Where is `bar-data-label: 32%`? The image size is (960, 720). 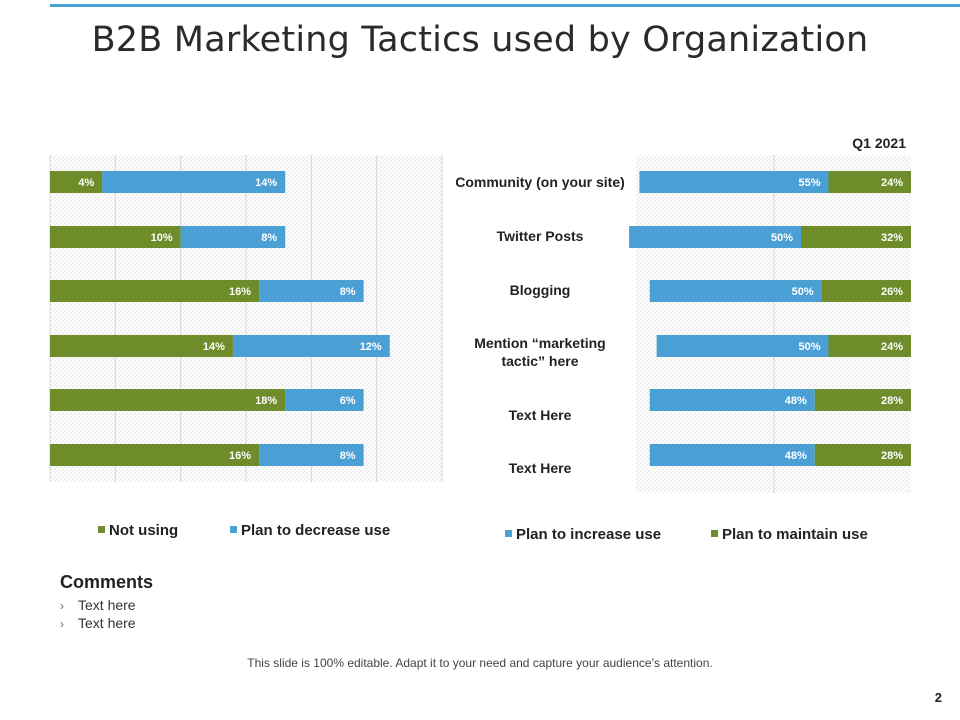 bar-data-label: 32% is located at coordinates (892, 238).